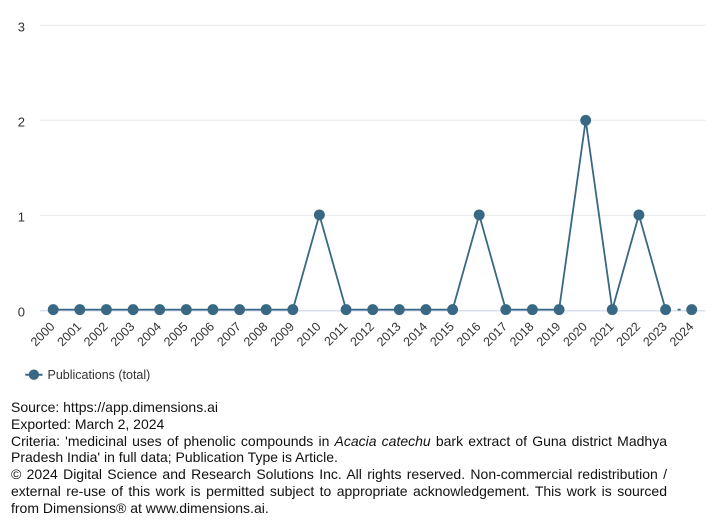 Image resolution: width=728 pixels, height=527 pixels. I want to click on svg-text: 2005, so click(176, 334).